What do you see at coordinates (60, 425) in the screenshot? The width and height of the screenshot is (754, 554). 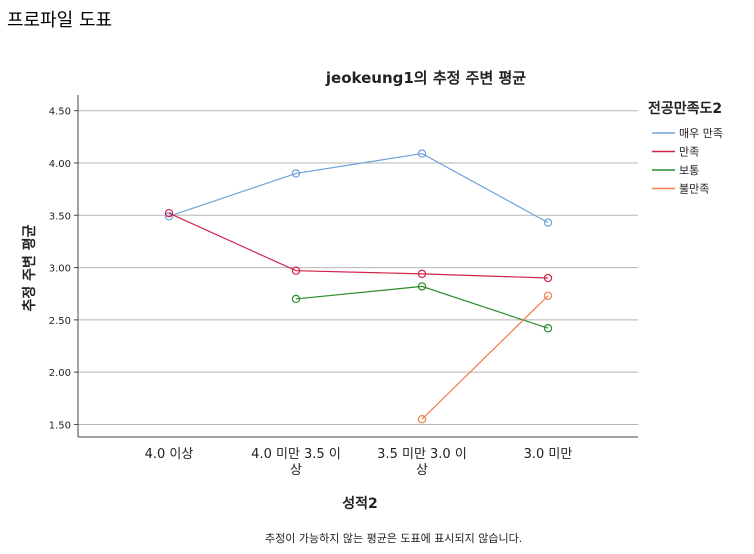 I see `y-tick-label: 1.50` at bounding box center [60, 425].